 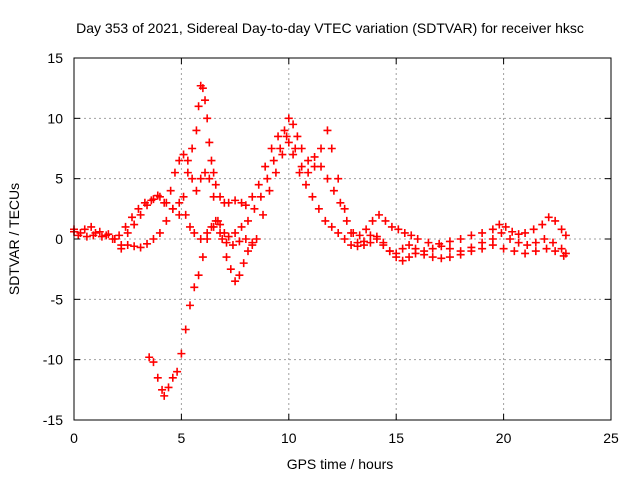 I want to click on x-tick-label: 15, so click(x=396, y=438).